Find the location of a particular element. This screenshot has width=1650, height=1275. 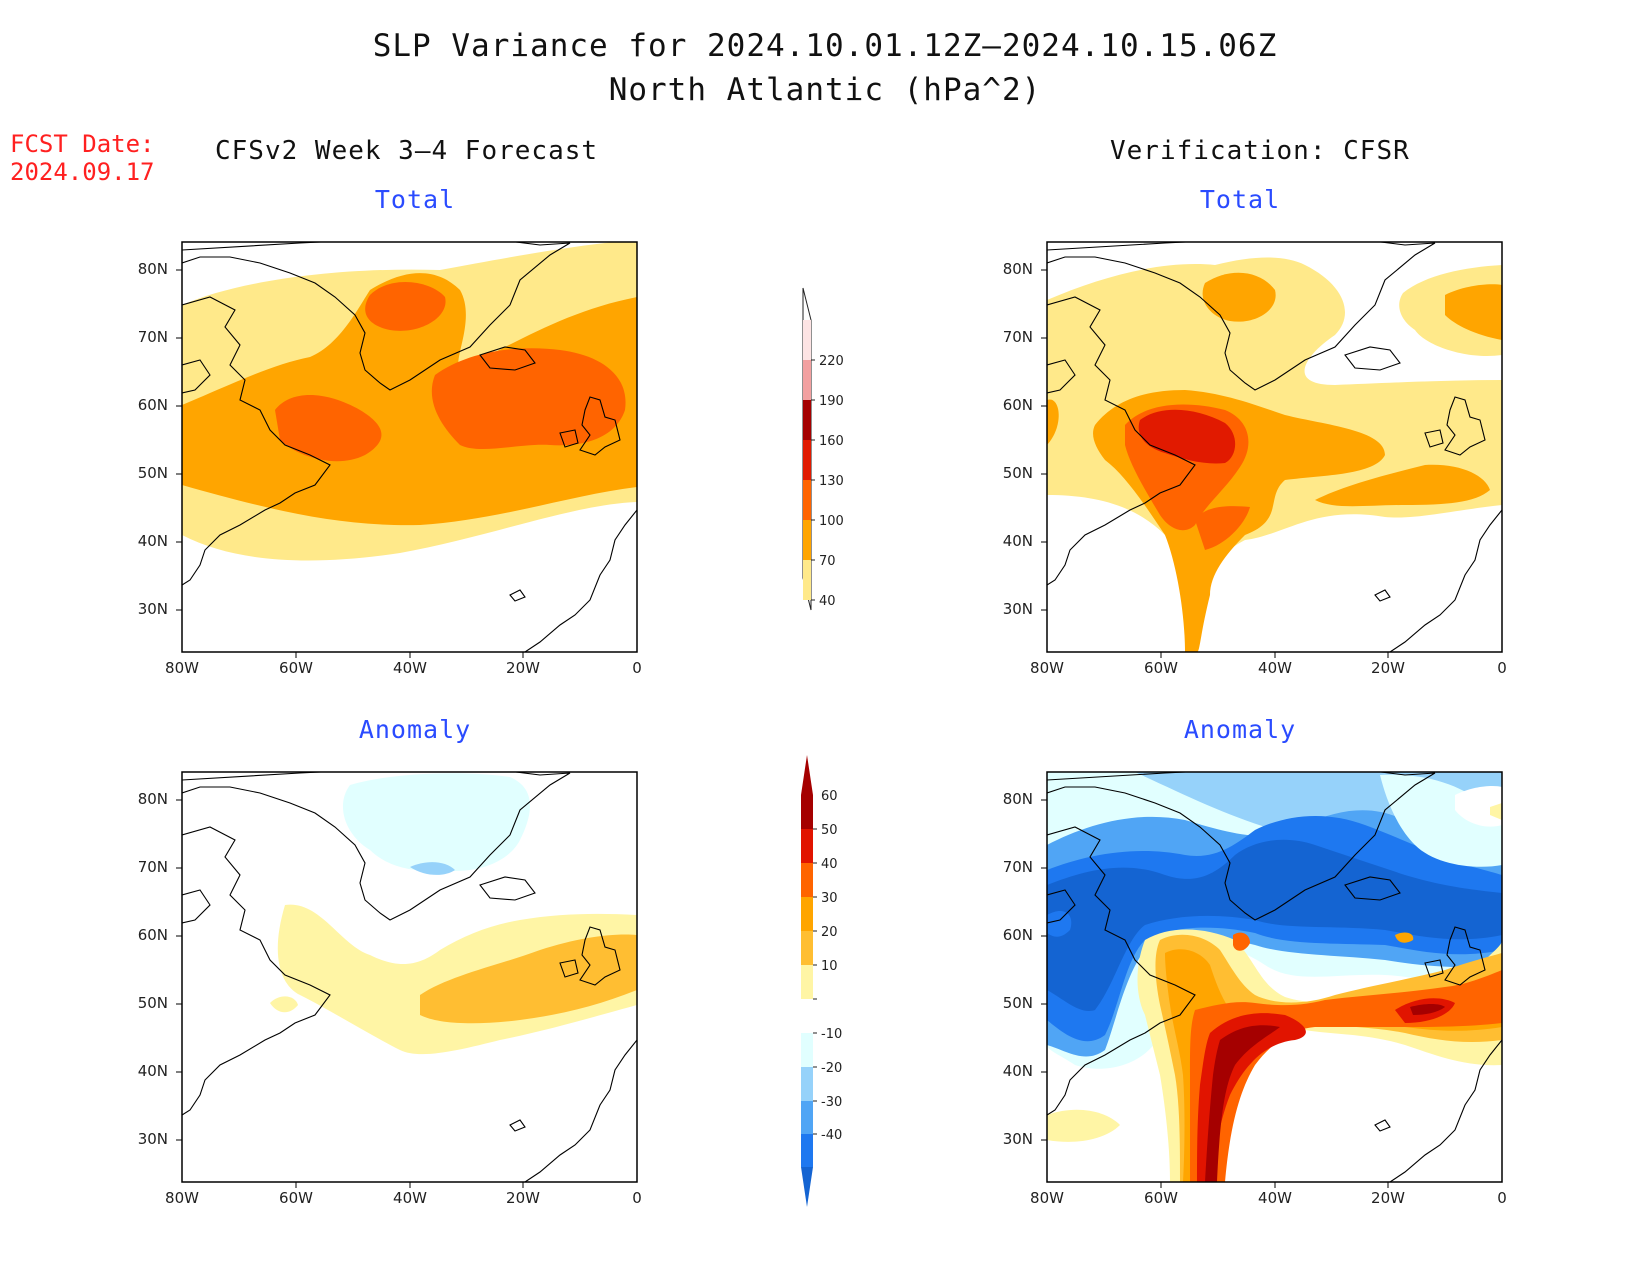

anomaly-colorbar-top-arrow is located at coordinates (807, 775).